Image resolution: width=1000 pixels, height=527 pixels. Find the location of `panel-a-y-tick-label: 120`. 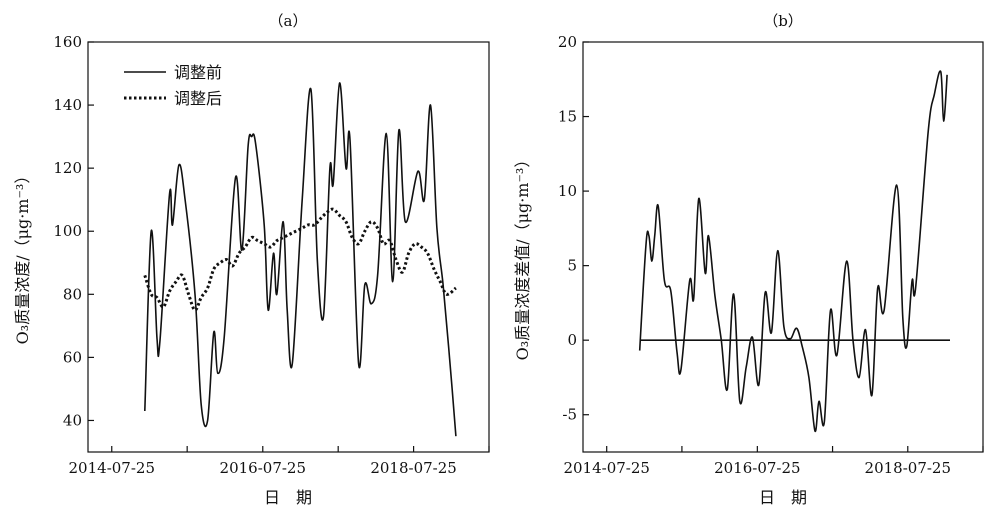

panel-a-y-tick-label: 120 is located at coordinates (67, 168).